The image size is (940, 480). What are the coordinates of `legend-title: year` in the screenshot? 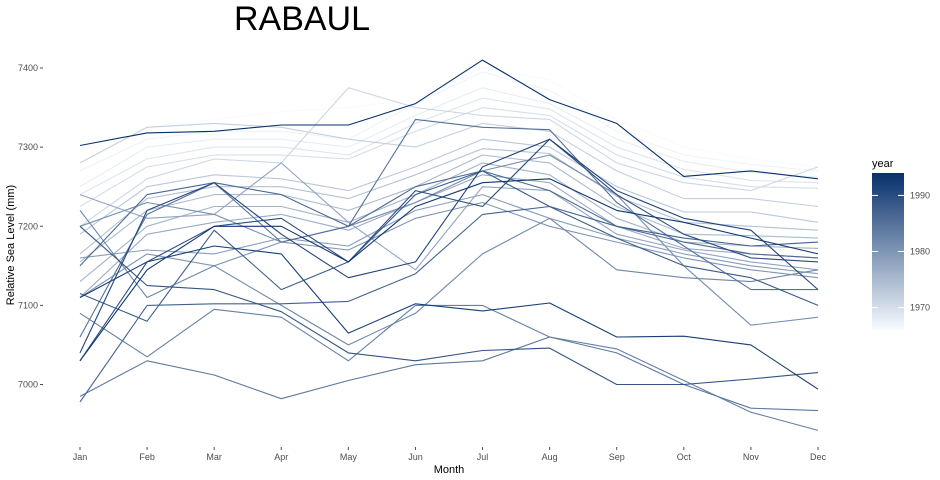 It's located at (883, 164).